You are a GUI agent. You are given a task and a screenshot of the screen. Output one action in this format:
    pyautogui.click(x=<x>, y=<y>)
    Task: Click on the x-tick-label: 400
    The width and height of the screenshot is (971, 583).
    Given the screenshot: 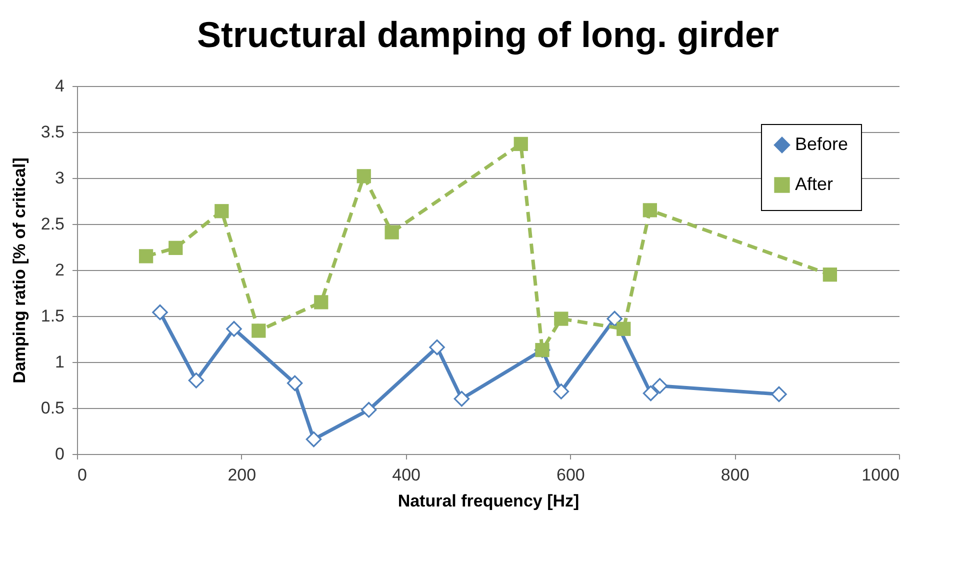 What is the action you would take?
    pyautogui.click(x=406, y=475)
    